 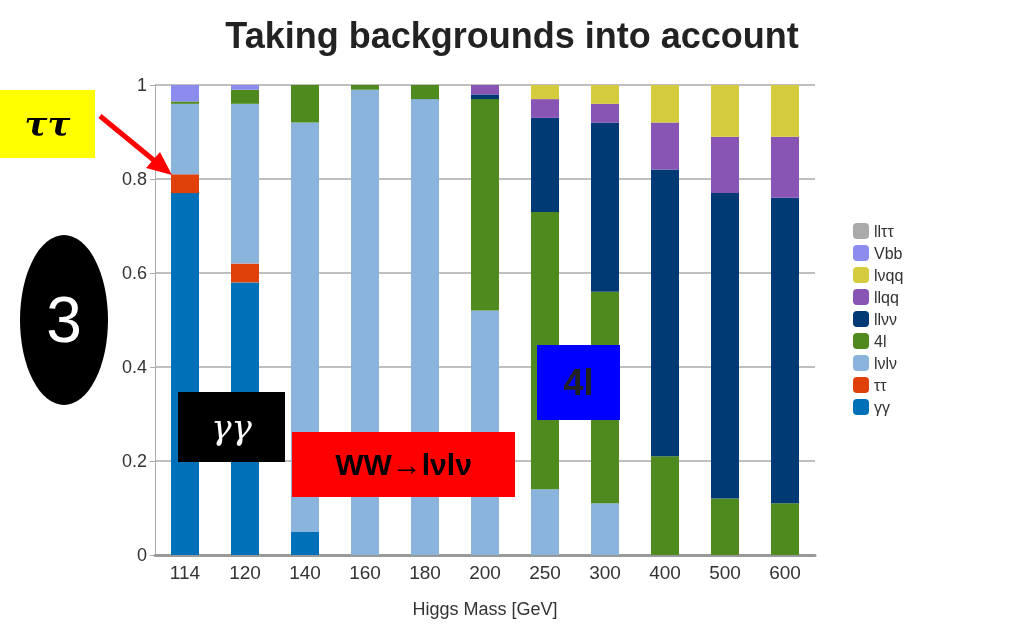 I want to click on y-tick-label: 0, so click(x=141, y=555).